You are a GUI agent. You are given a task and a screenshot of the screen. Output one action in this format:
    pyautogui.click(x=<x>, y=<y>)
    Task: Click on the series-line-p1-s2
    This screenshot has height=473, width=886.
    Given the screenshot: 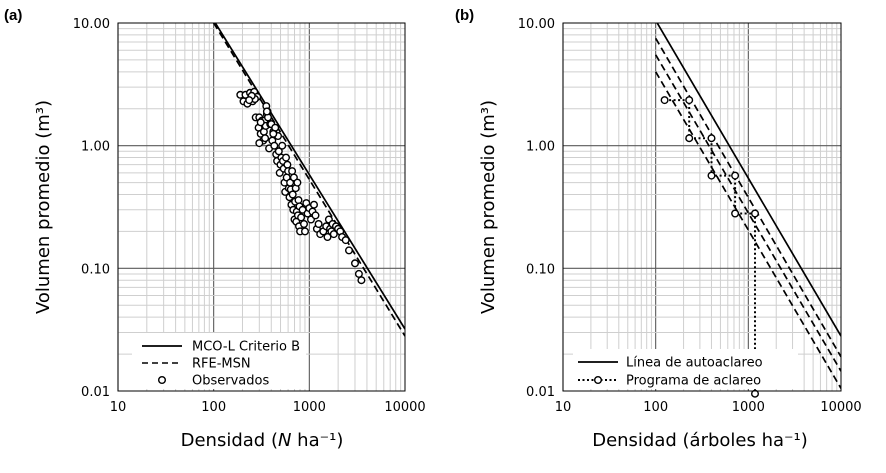 What is the action you would take?
    pyautogui.click(x=747, y=213)
    